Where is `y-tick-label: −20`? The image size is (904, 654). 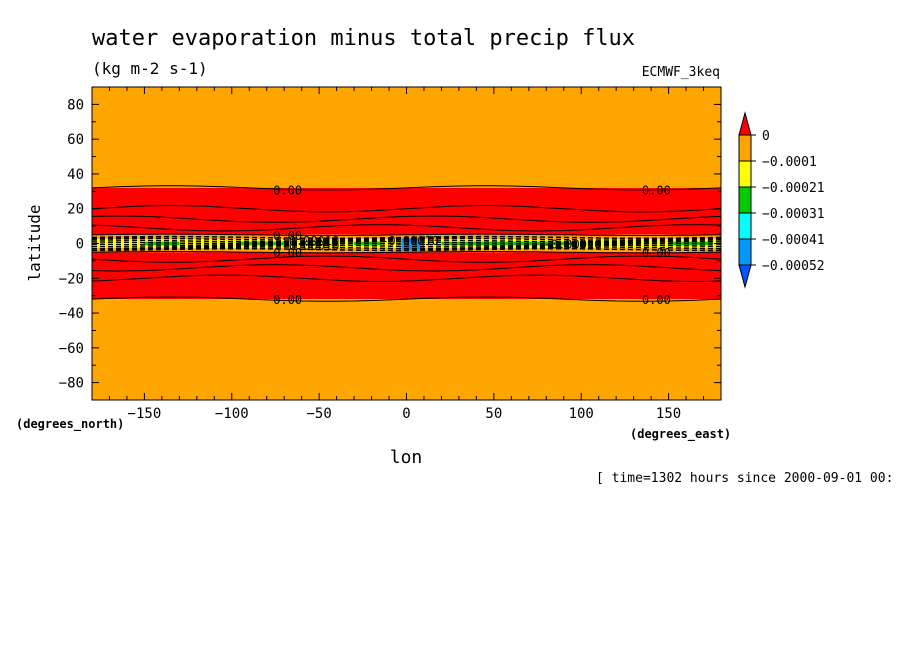 y-tick-label: −20 is located at coordinates (71, 279).